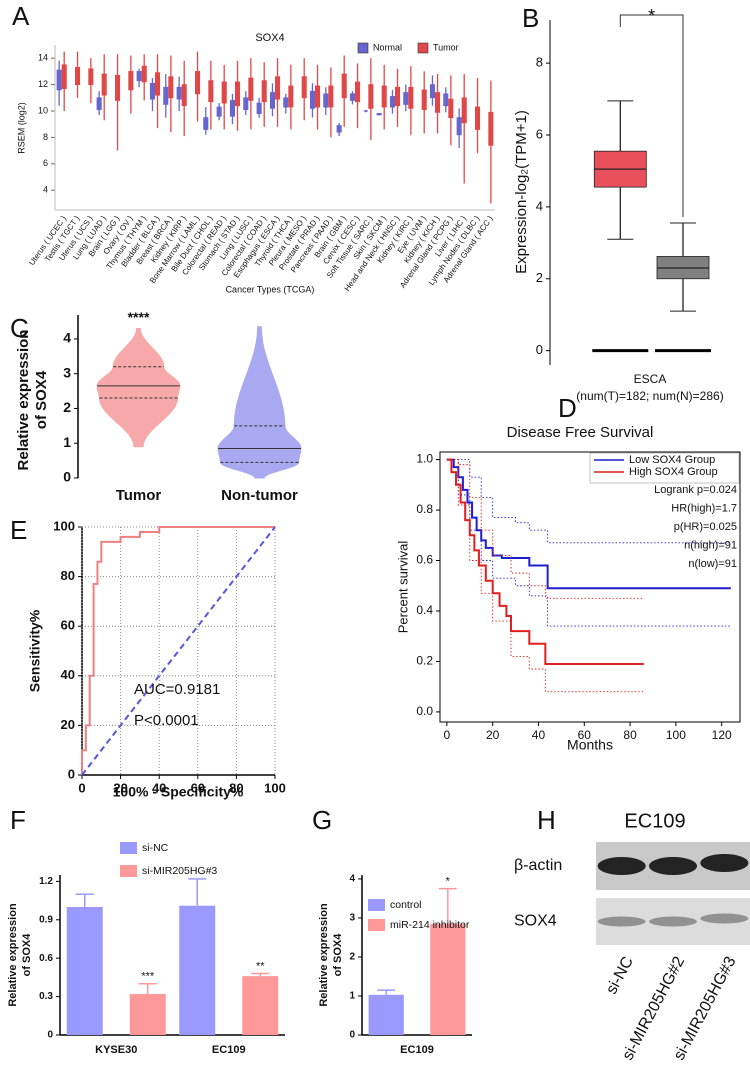  Describe the element at coordinates (424, 711) in the screenshot. I see `y-tick-label: 0.0` at that location.